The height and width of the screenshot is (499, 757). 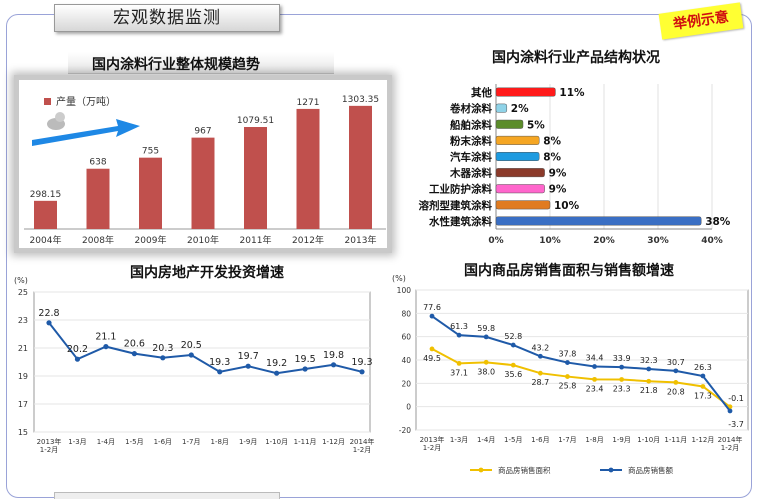 I want to click on hbar-category-label: 船舶涂料, so click(x=471, y=124).